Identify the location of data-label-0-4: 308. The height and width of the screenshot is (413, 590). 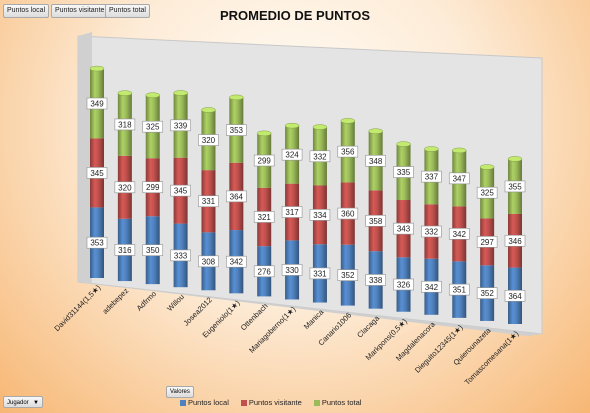
(209, 261).